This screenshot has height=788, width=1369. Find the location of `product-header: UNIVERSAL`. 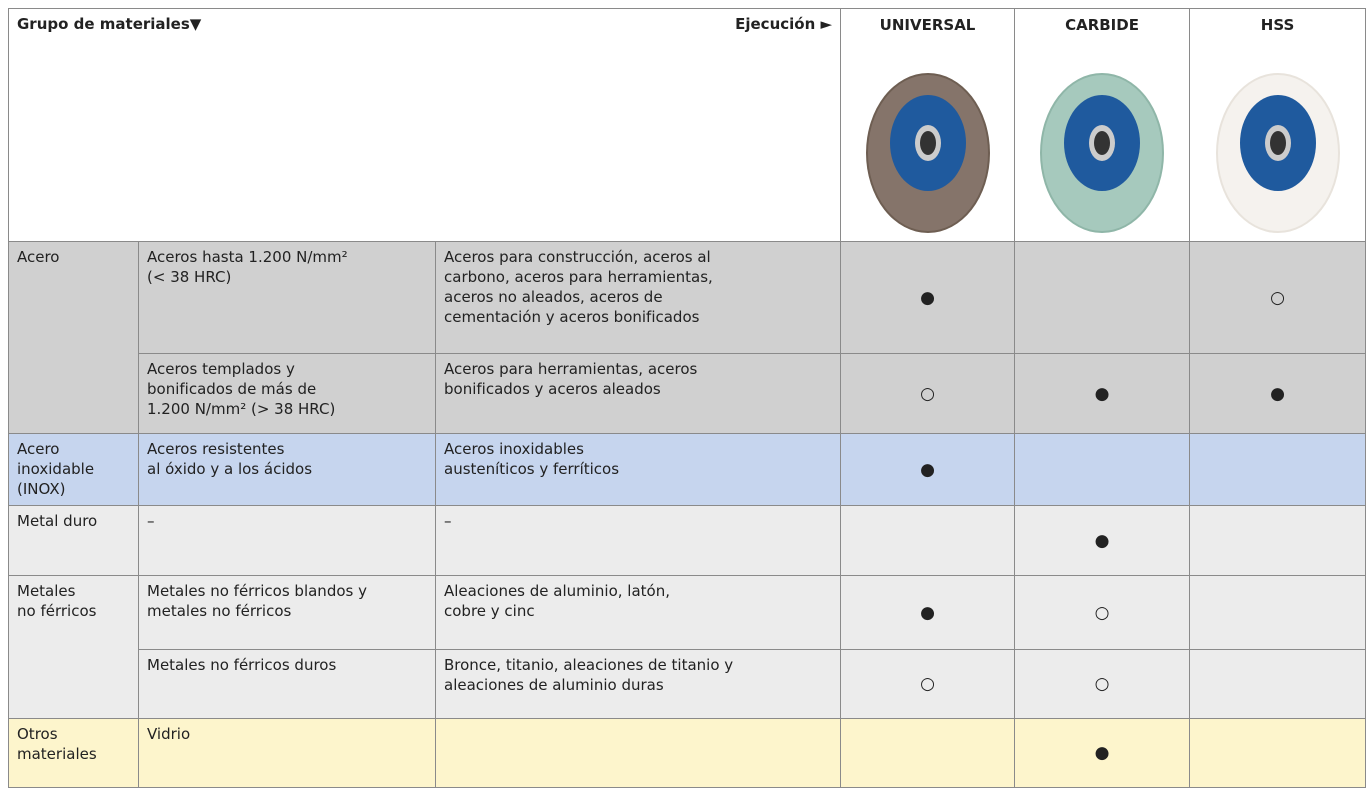

product-header: UNIVERSAL is located at coordinates (928, 125).